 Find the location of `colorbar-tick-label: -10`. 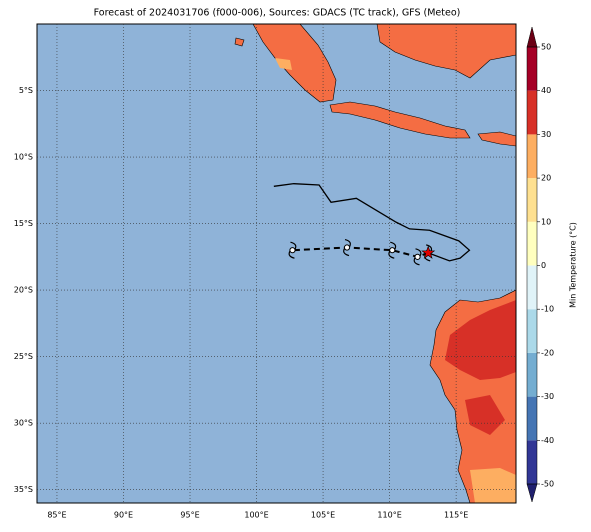

colorbar-tick-label: -10 is located at coordinates (547, 309).